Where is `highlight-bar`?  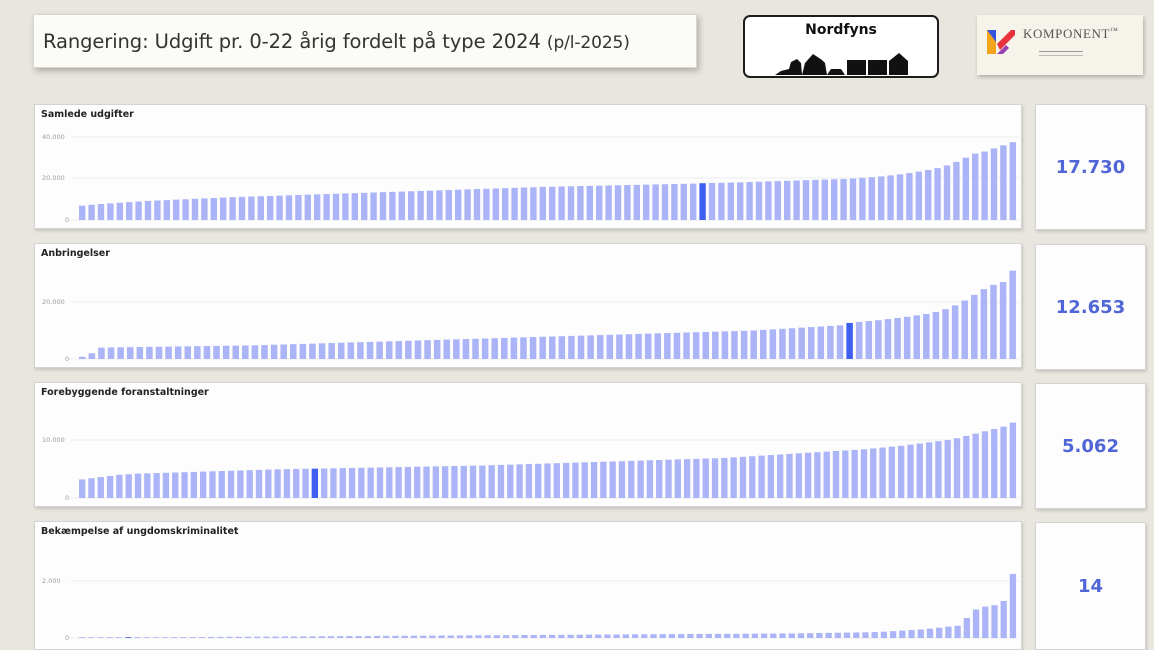
highlight-bar is located at coordinates (128, 637).